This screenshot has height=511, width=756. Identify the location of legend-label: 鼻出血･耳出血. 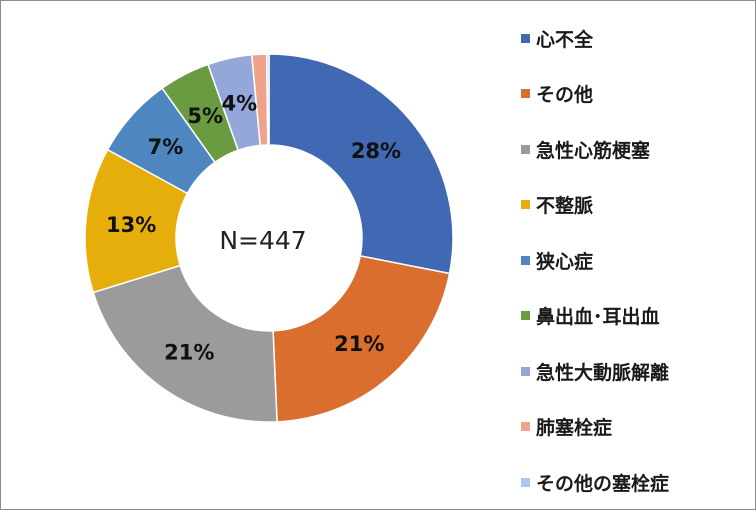
(598, 317).